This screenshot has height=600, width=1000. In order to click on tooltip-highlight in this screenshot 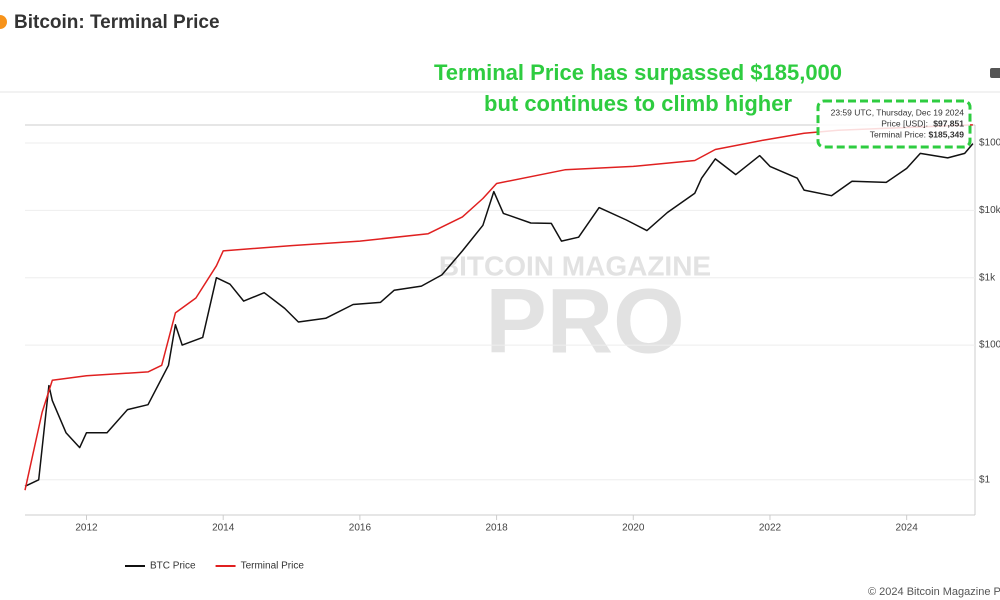, I will do `click(894, 124)`.